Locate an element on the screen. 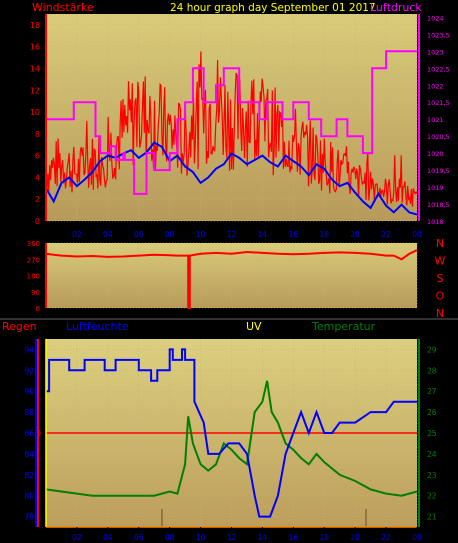 The image size is (458, 543). direction-y-tick-label: 180 is located at coordinates (33, 277).